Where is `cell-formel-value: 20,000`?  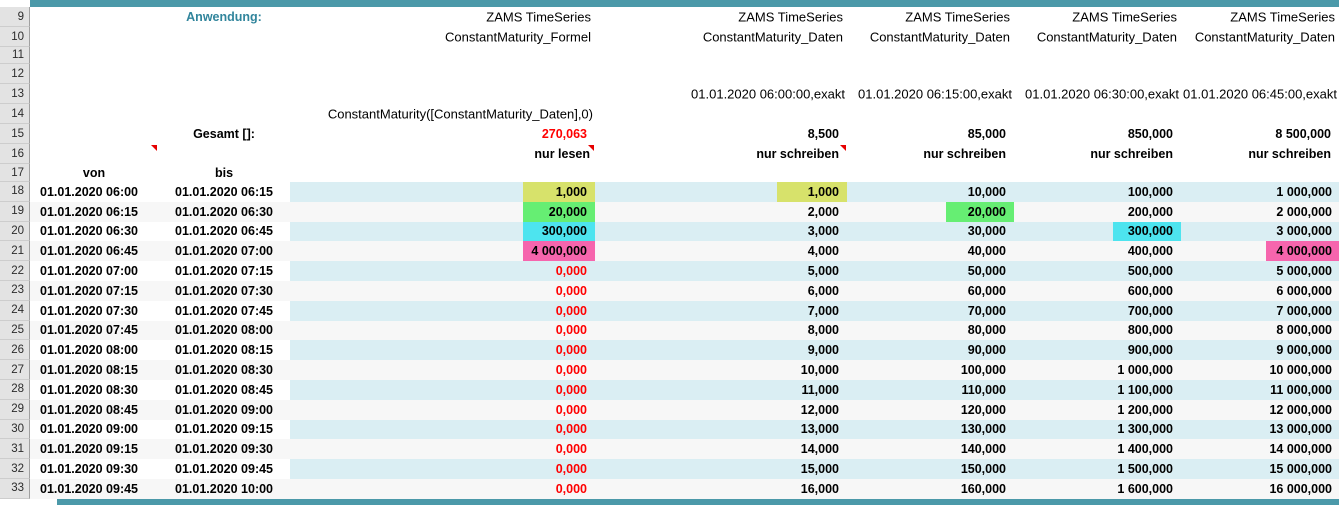 cell-formel-value: 20,000 is located at coordinates (442, 211).